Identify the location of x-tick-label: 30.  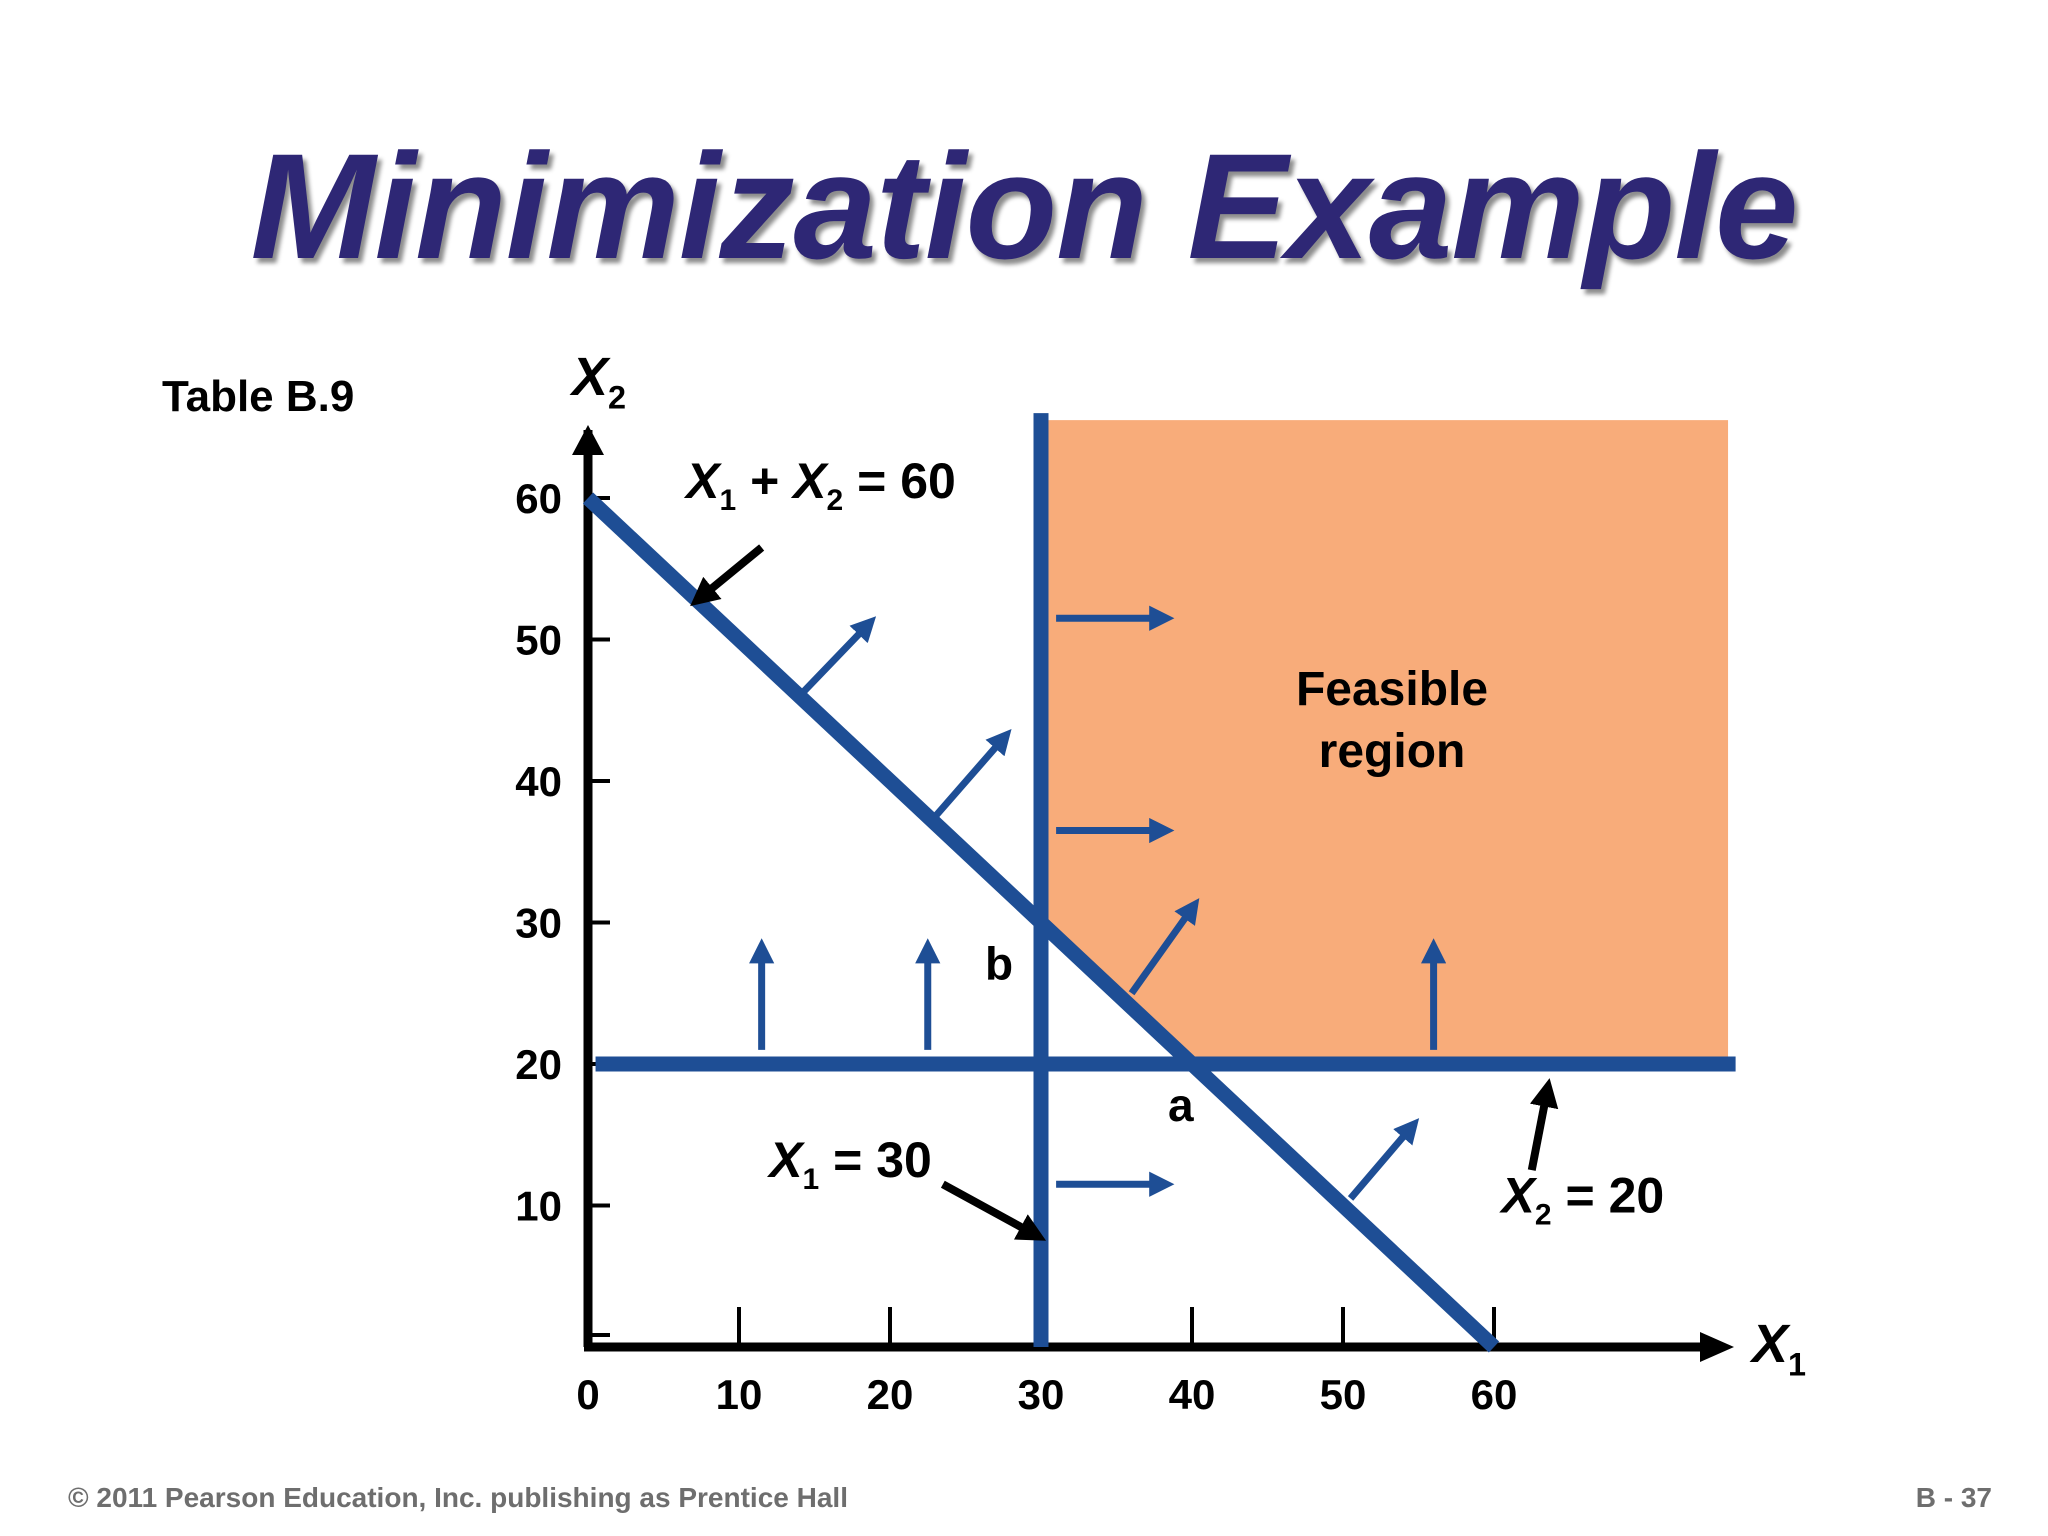
(1041, 1394).